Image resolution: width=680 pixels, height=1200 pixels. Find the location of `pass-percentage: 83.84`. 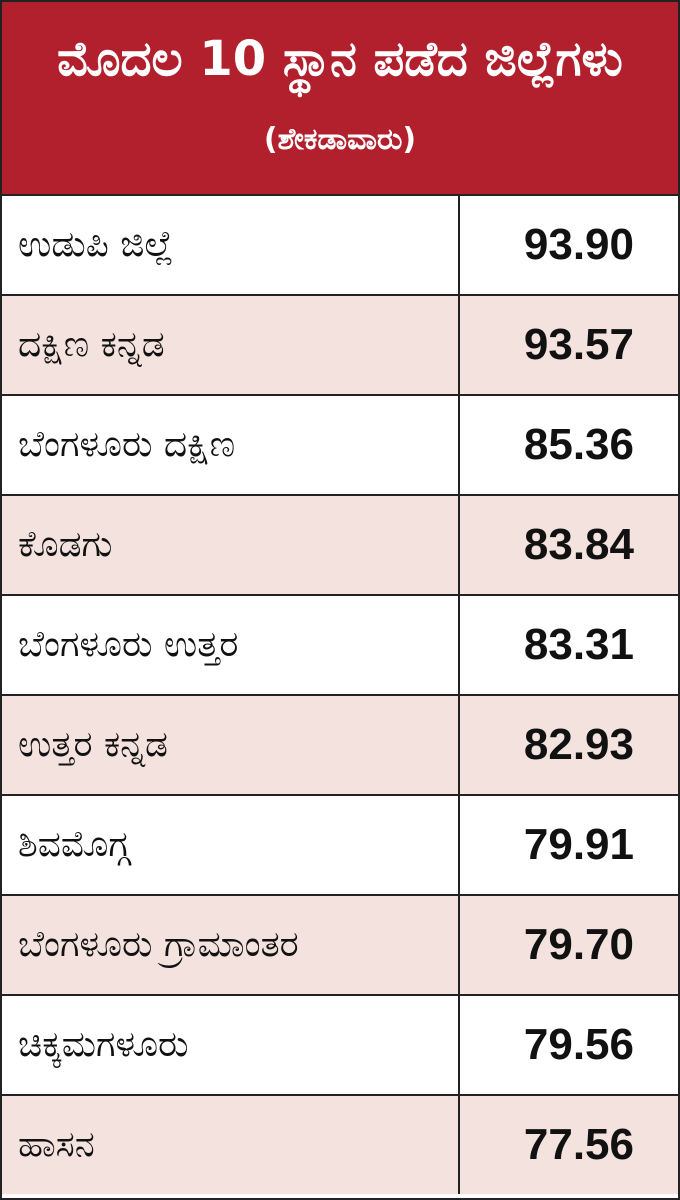

pass-percentage: 83.84 is located at coordinates (578, 544).